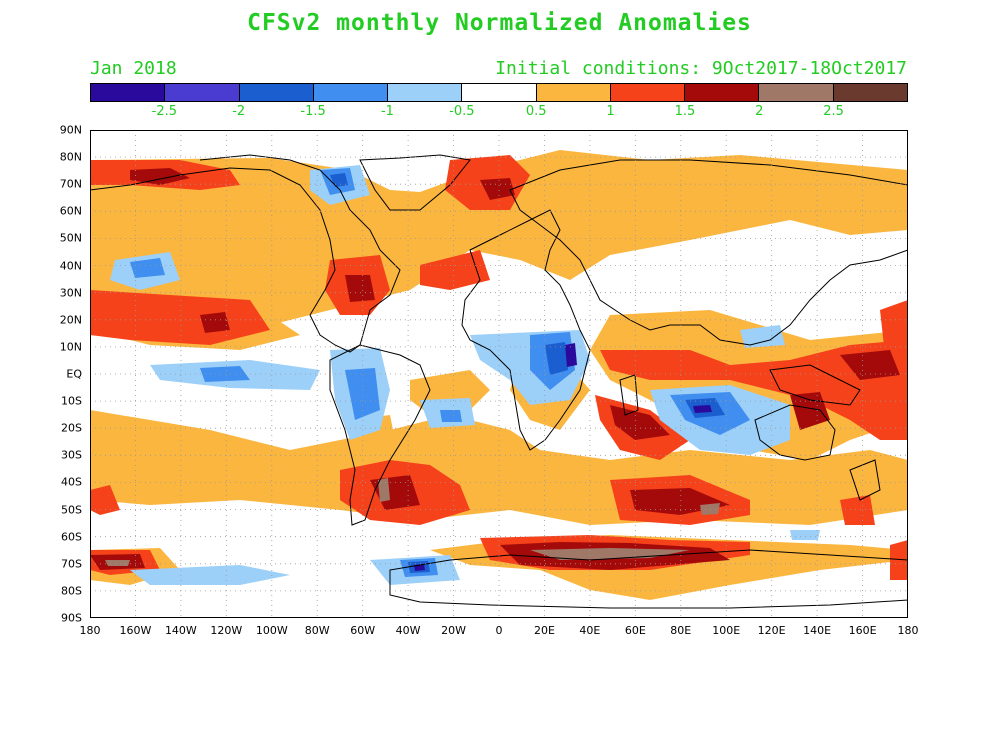  Describe the element at coordinates (701, 68) in the screenshot. I see `initial-conditions-label: Initial conditions: 9Oct2017-18Oct2017` at that location.